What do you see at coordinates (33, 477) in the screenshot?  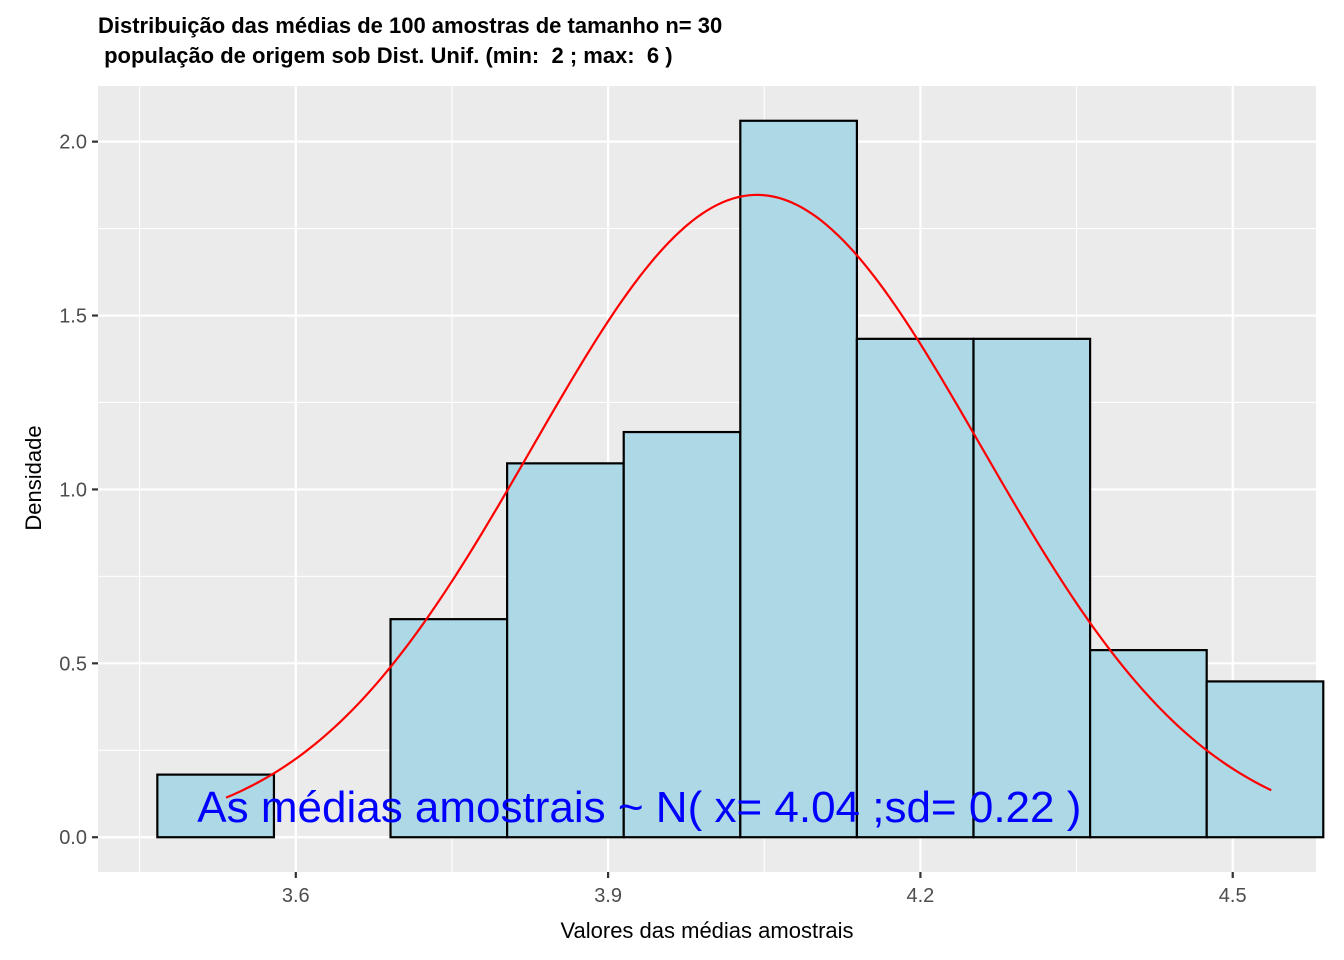 I see `y-axis-title: Densidade` at bounding box center [33, 477].